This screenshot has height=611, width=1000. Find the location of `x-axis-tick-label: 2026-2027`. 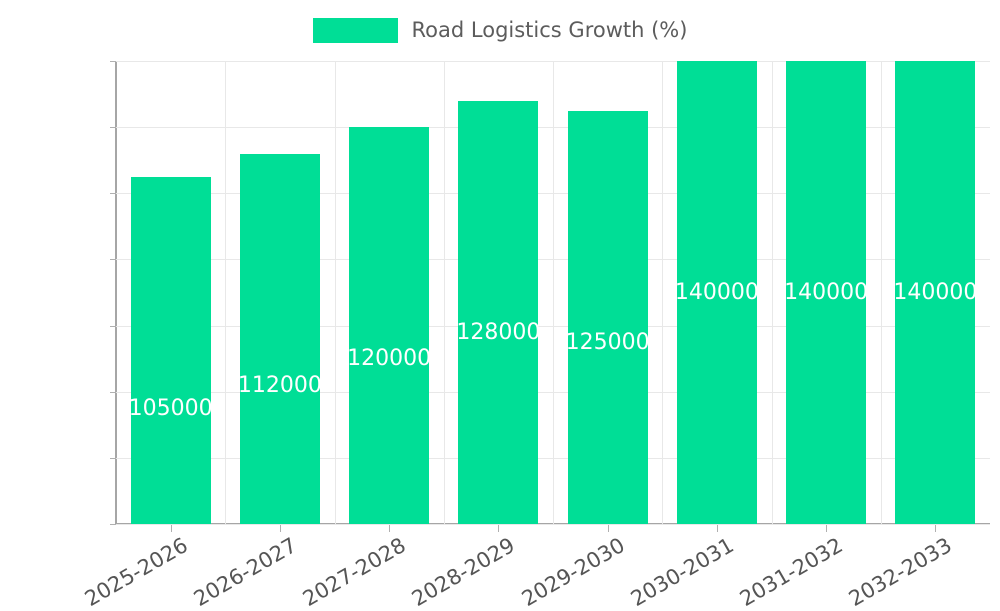

x-axis-tick-label: 2026-2027 is located at coordinates (245, 572).